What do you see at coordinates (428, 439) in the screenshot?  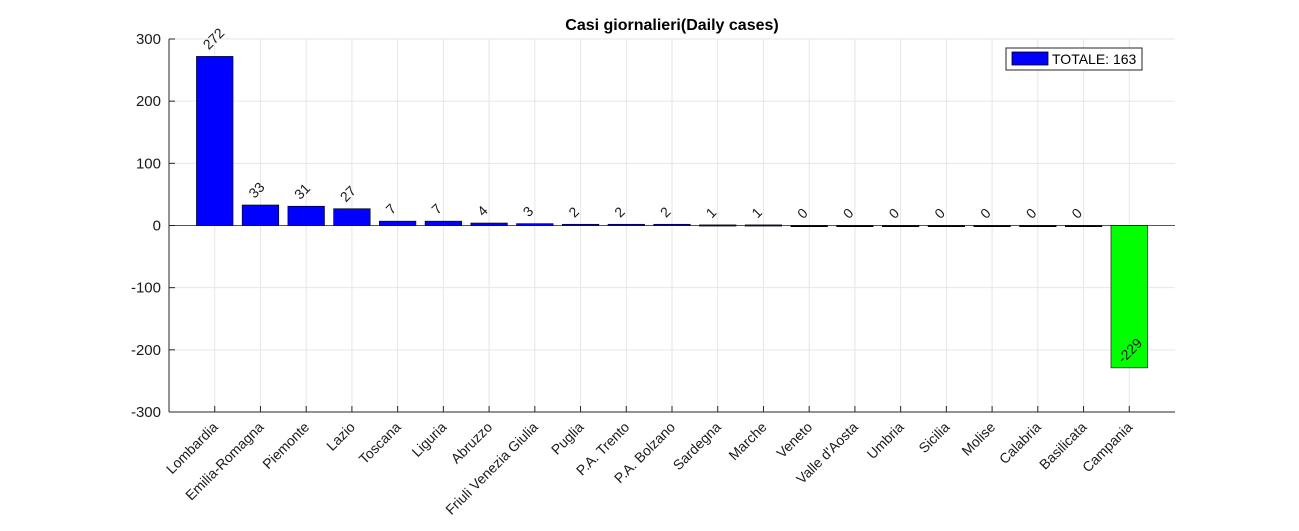 I see `x-tick-label: Liguria` at bounding box center [428, 439].